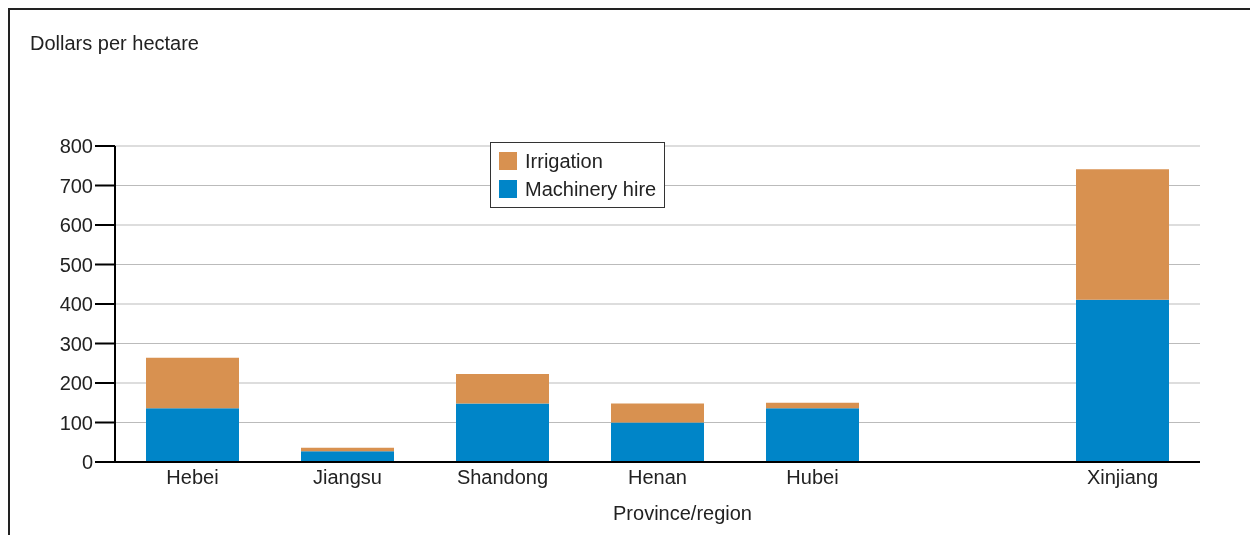 Image resolution: width=1250 pixels, height=537 pixels. Describe the element at coordinates (682, 513) in the screenshot. I see `x-axis-title: Province/region` at that location.